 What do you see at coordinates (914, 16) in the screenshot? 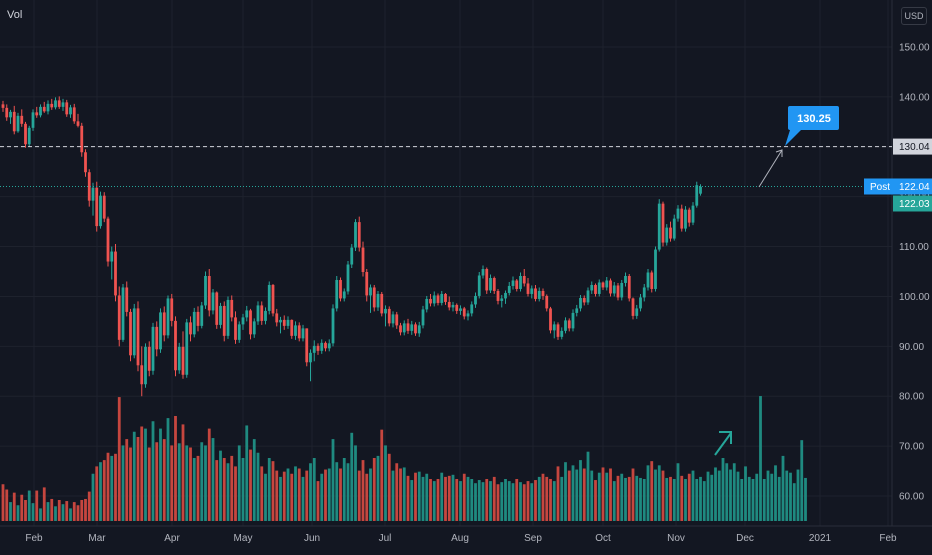
I see `currency-button: USD` at bounding box center [914, 16].